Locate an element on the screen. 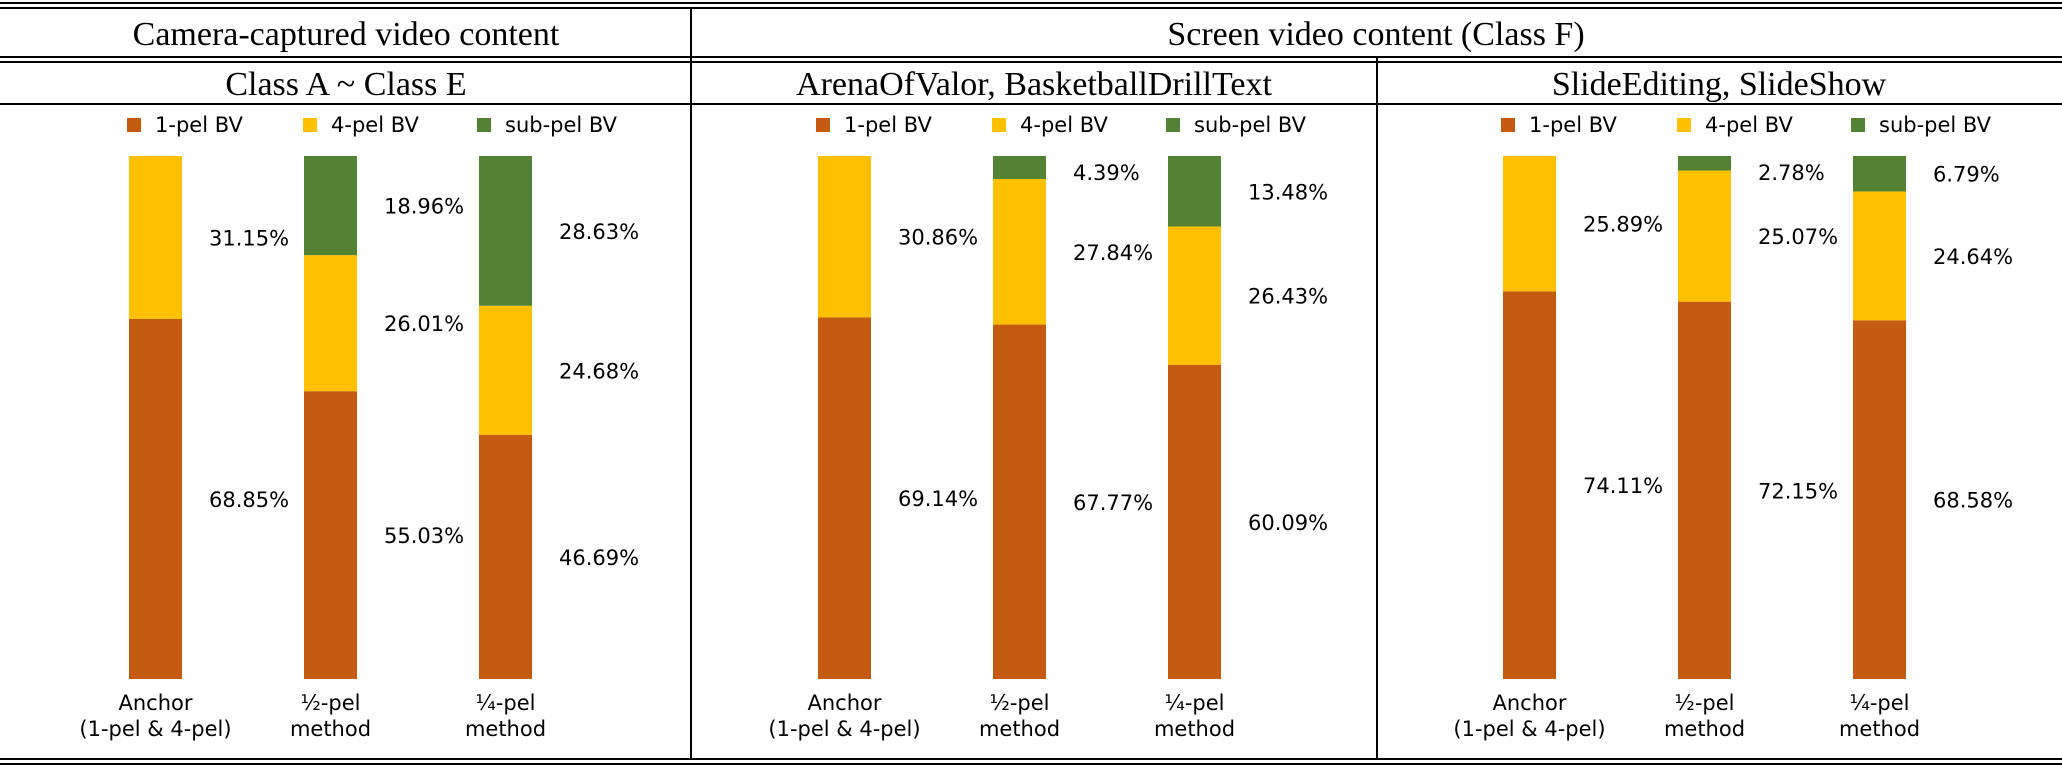  data-label-2-3: 2.78% is located at coordinates (1791, 173).